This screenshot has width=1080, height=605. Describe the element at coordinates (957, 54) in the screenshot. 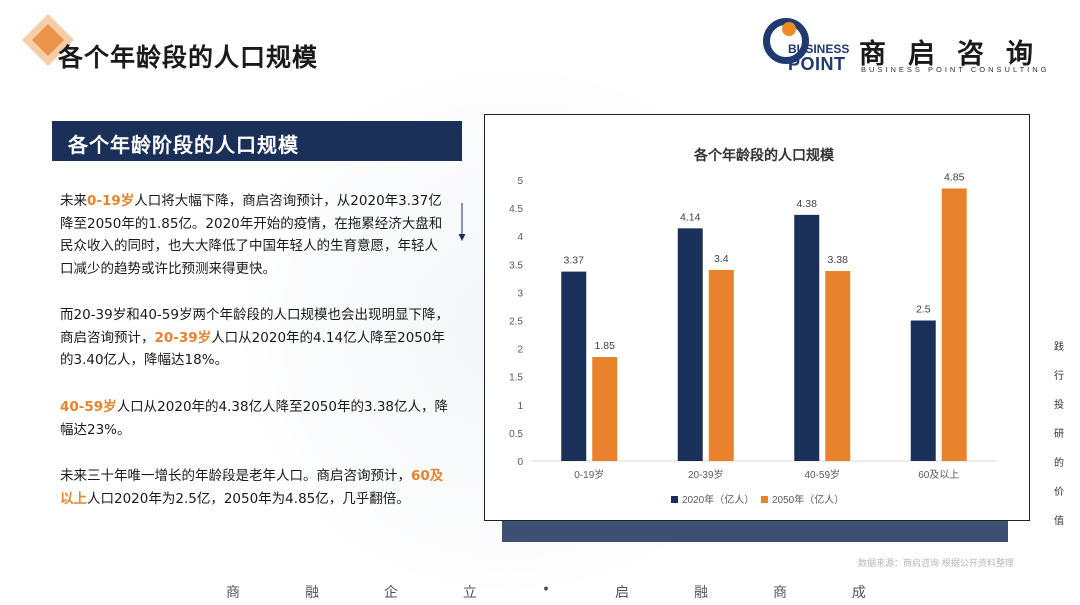

I see `logo-chinese-name: 商启咨询` at that location.